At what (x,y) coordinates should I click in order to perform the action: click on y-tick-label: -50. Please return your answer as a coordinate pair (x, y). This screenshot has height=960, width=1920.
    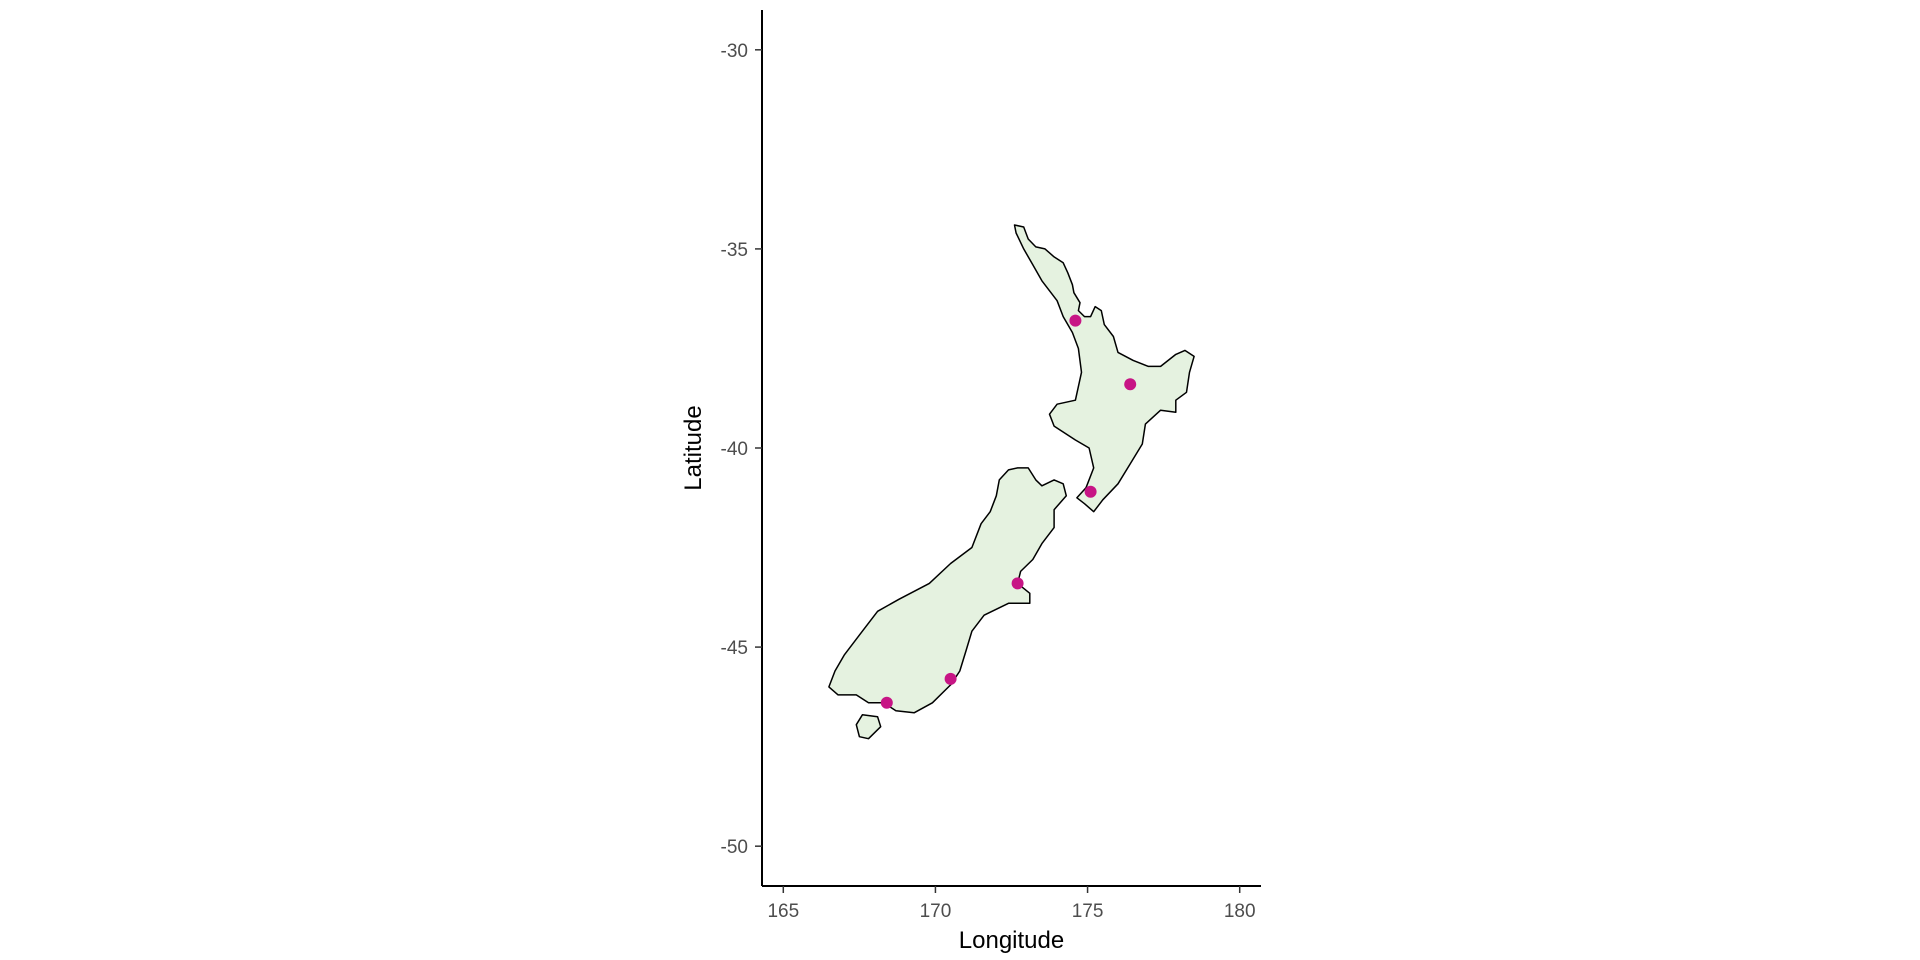
    Looking at the image, I should click on (734, 847).